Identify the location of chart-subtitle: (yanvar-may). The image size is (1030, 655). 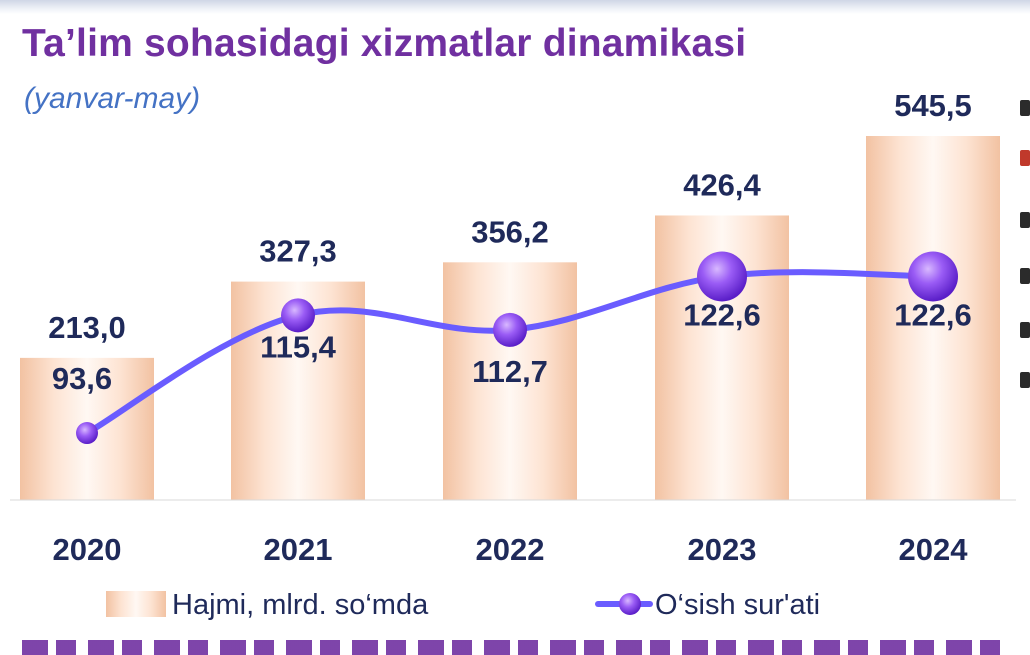
(112, 98).